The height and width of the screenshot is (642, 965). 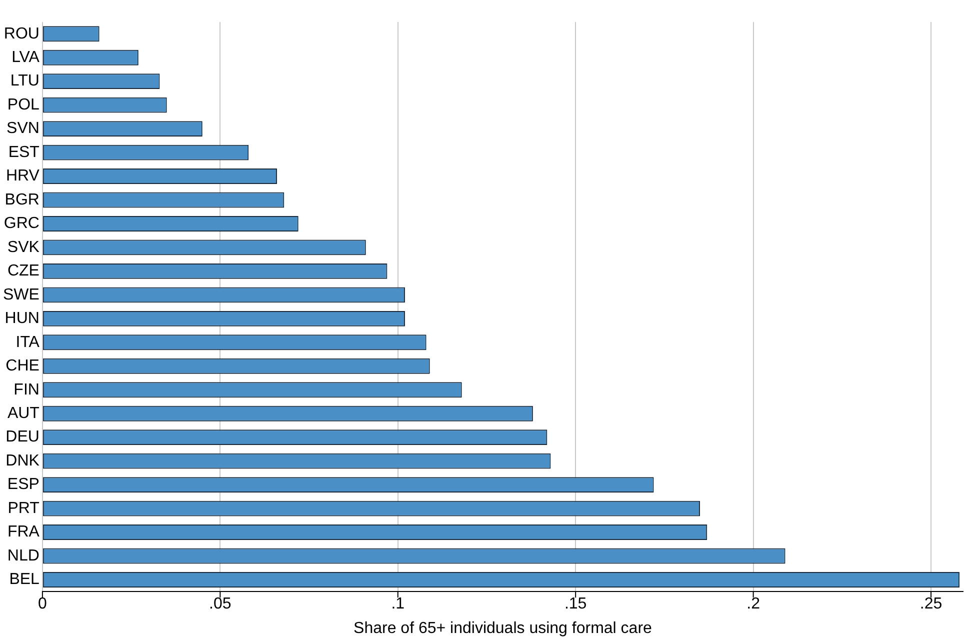 I want to click on y-tick-label: ITA, so click(x=28, y=342).